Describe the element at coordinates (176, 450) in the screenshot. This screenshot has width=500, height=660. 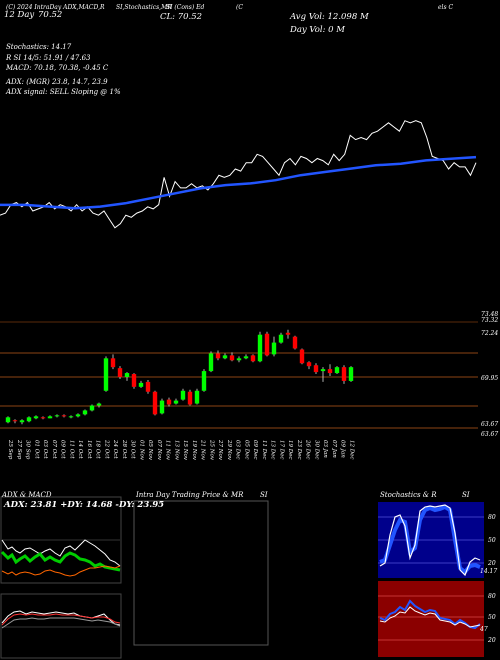
I see `date-tick-label: 13 Nov` at that location.